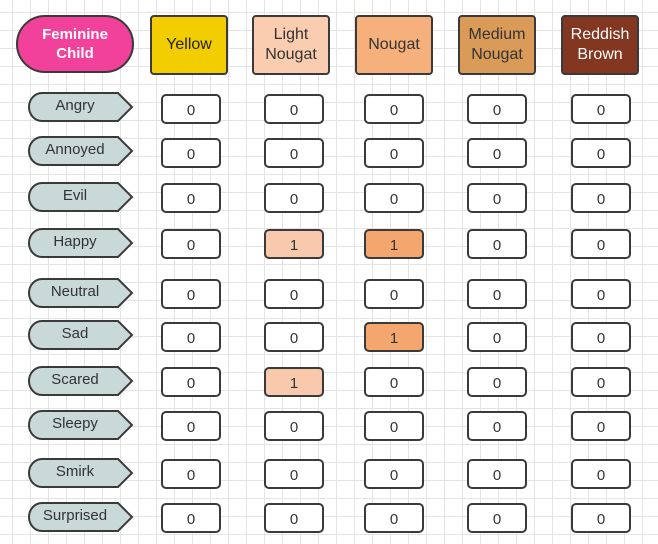  What do you see at coordinates (294, 474) in the screenshot?
I see `count-cell-smirk-light-nougat: 0` at bounding box center [294, 474].